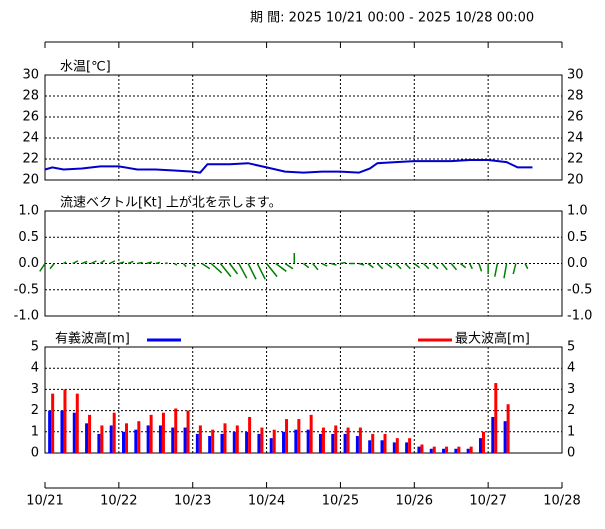 This screenshot has width=605, height=529. What do you see at coordinates (35, 389) in the screenshot?
I see `y-tick-label: 3` at bounding box center [35, 389].